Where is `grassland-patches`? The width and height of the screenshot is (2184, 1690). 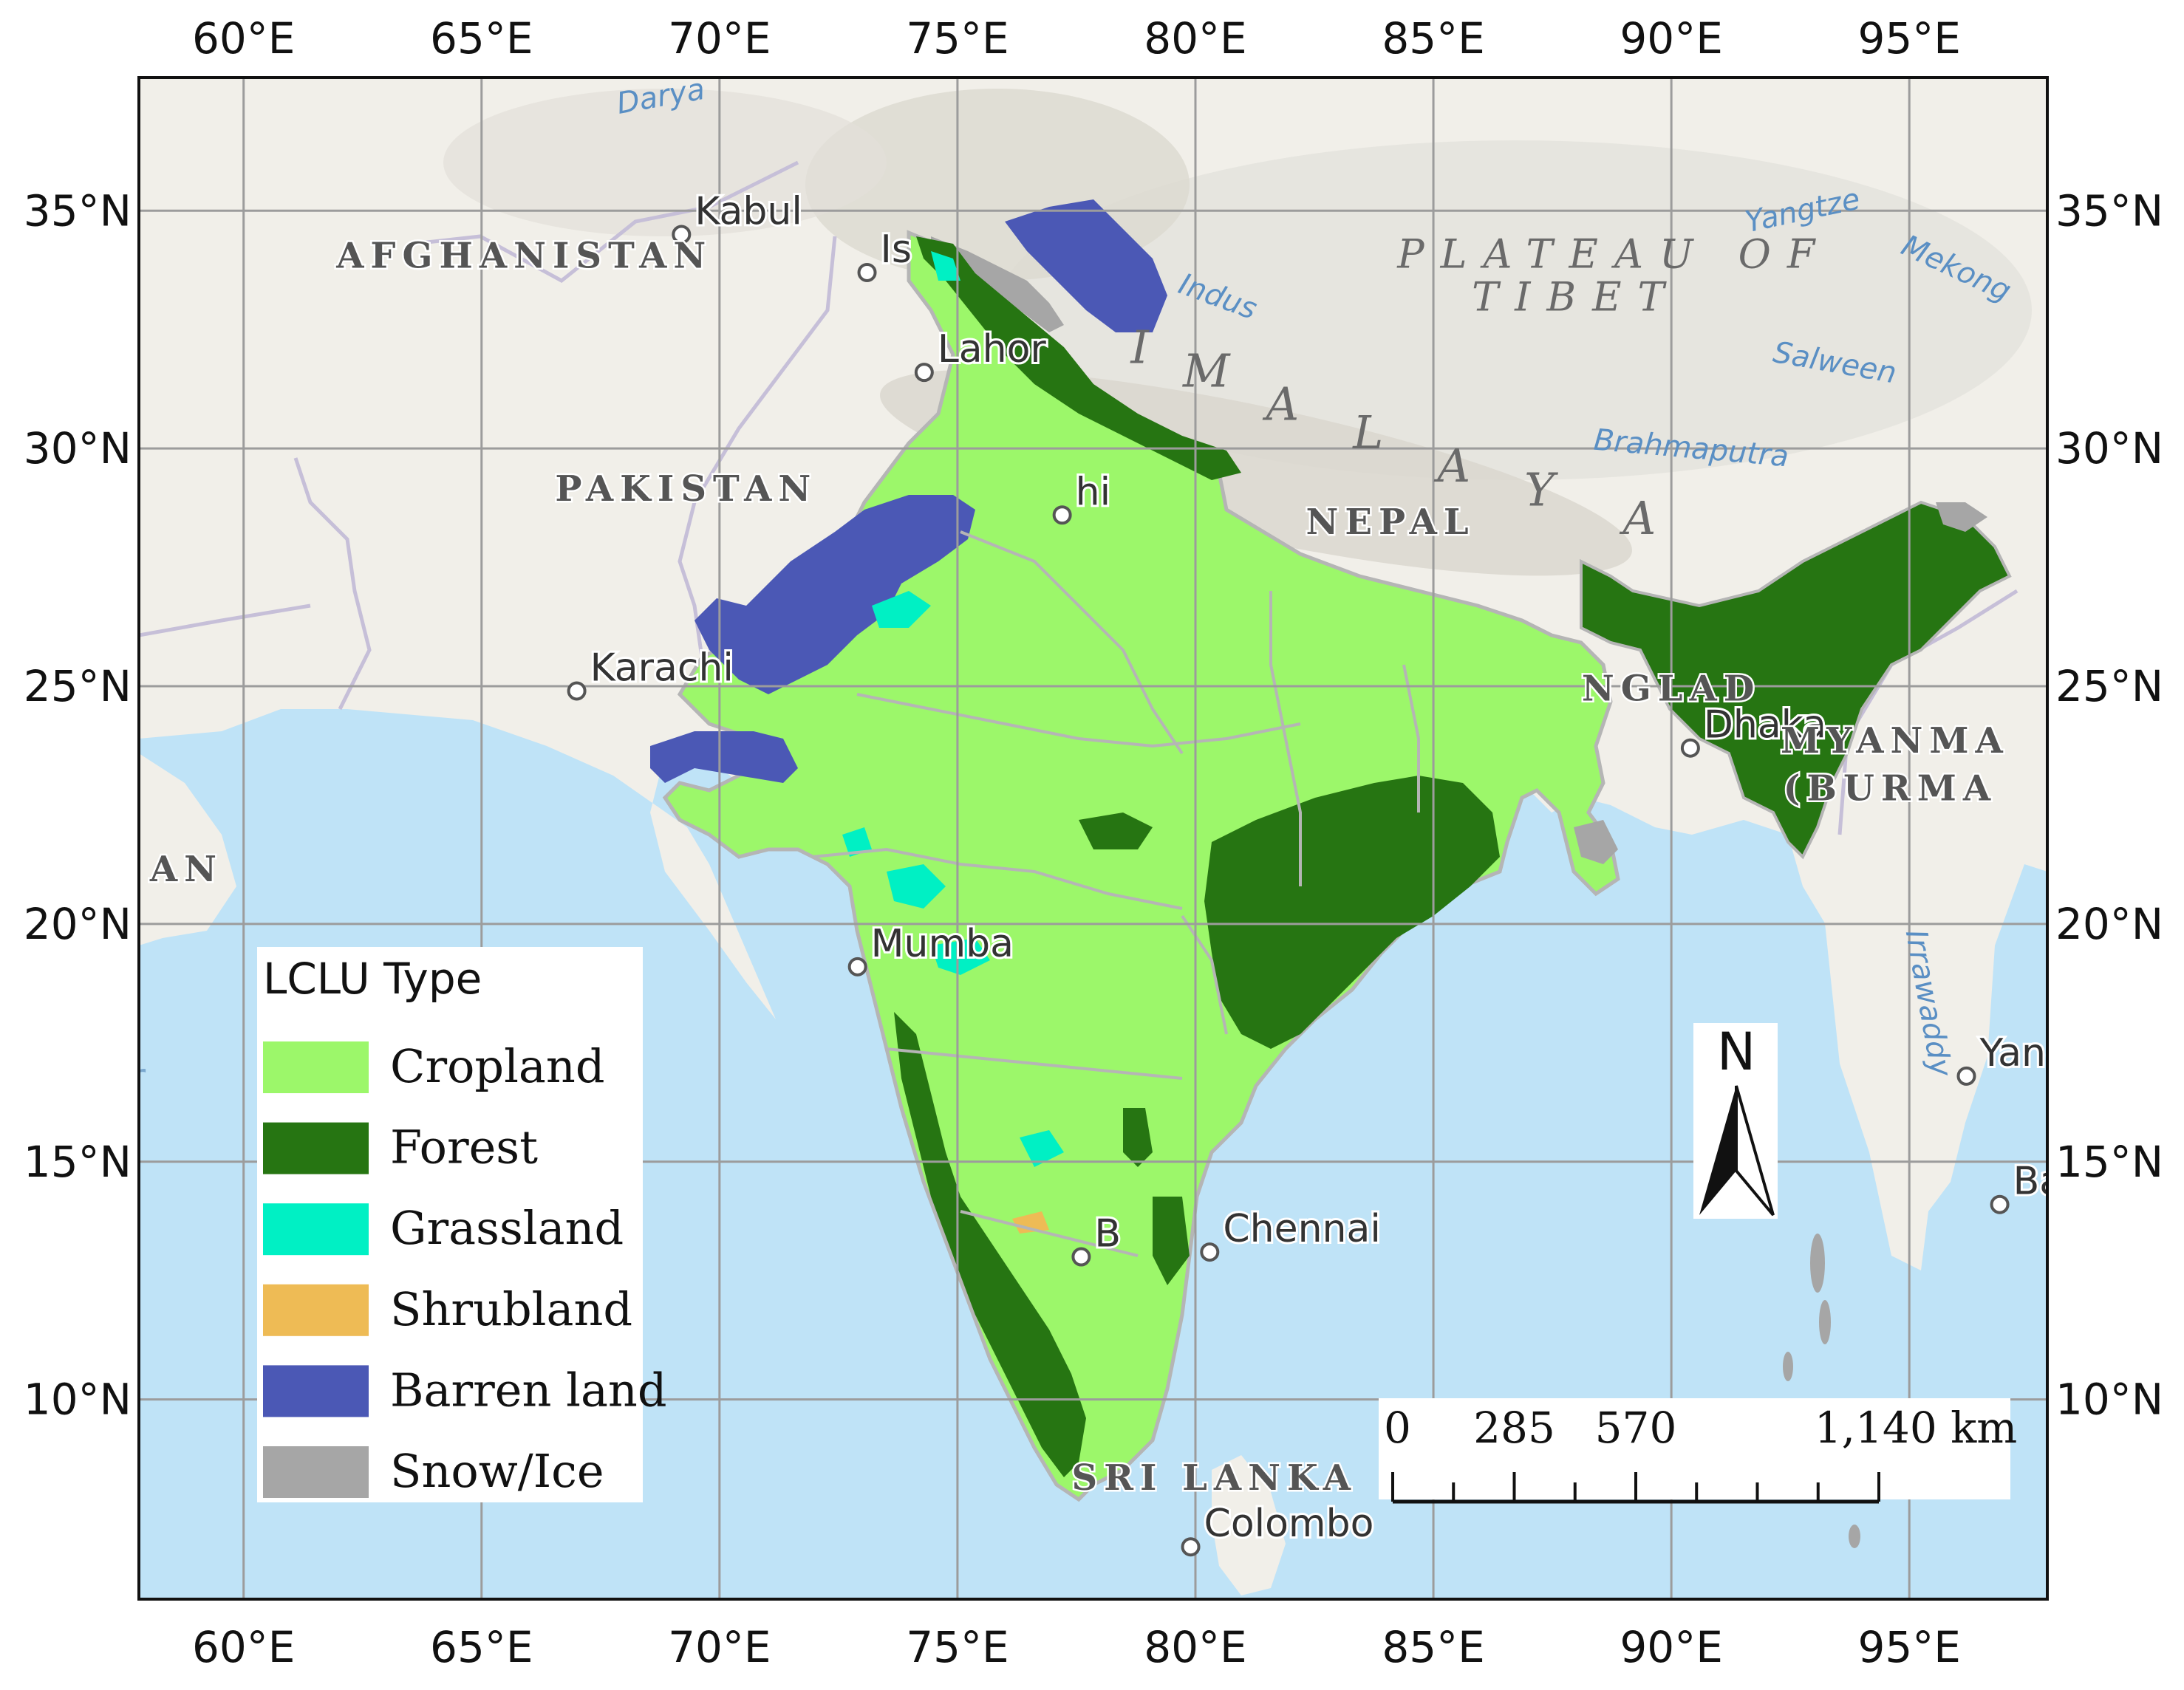 grassland-patches is located at coordinates (953, 709).